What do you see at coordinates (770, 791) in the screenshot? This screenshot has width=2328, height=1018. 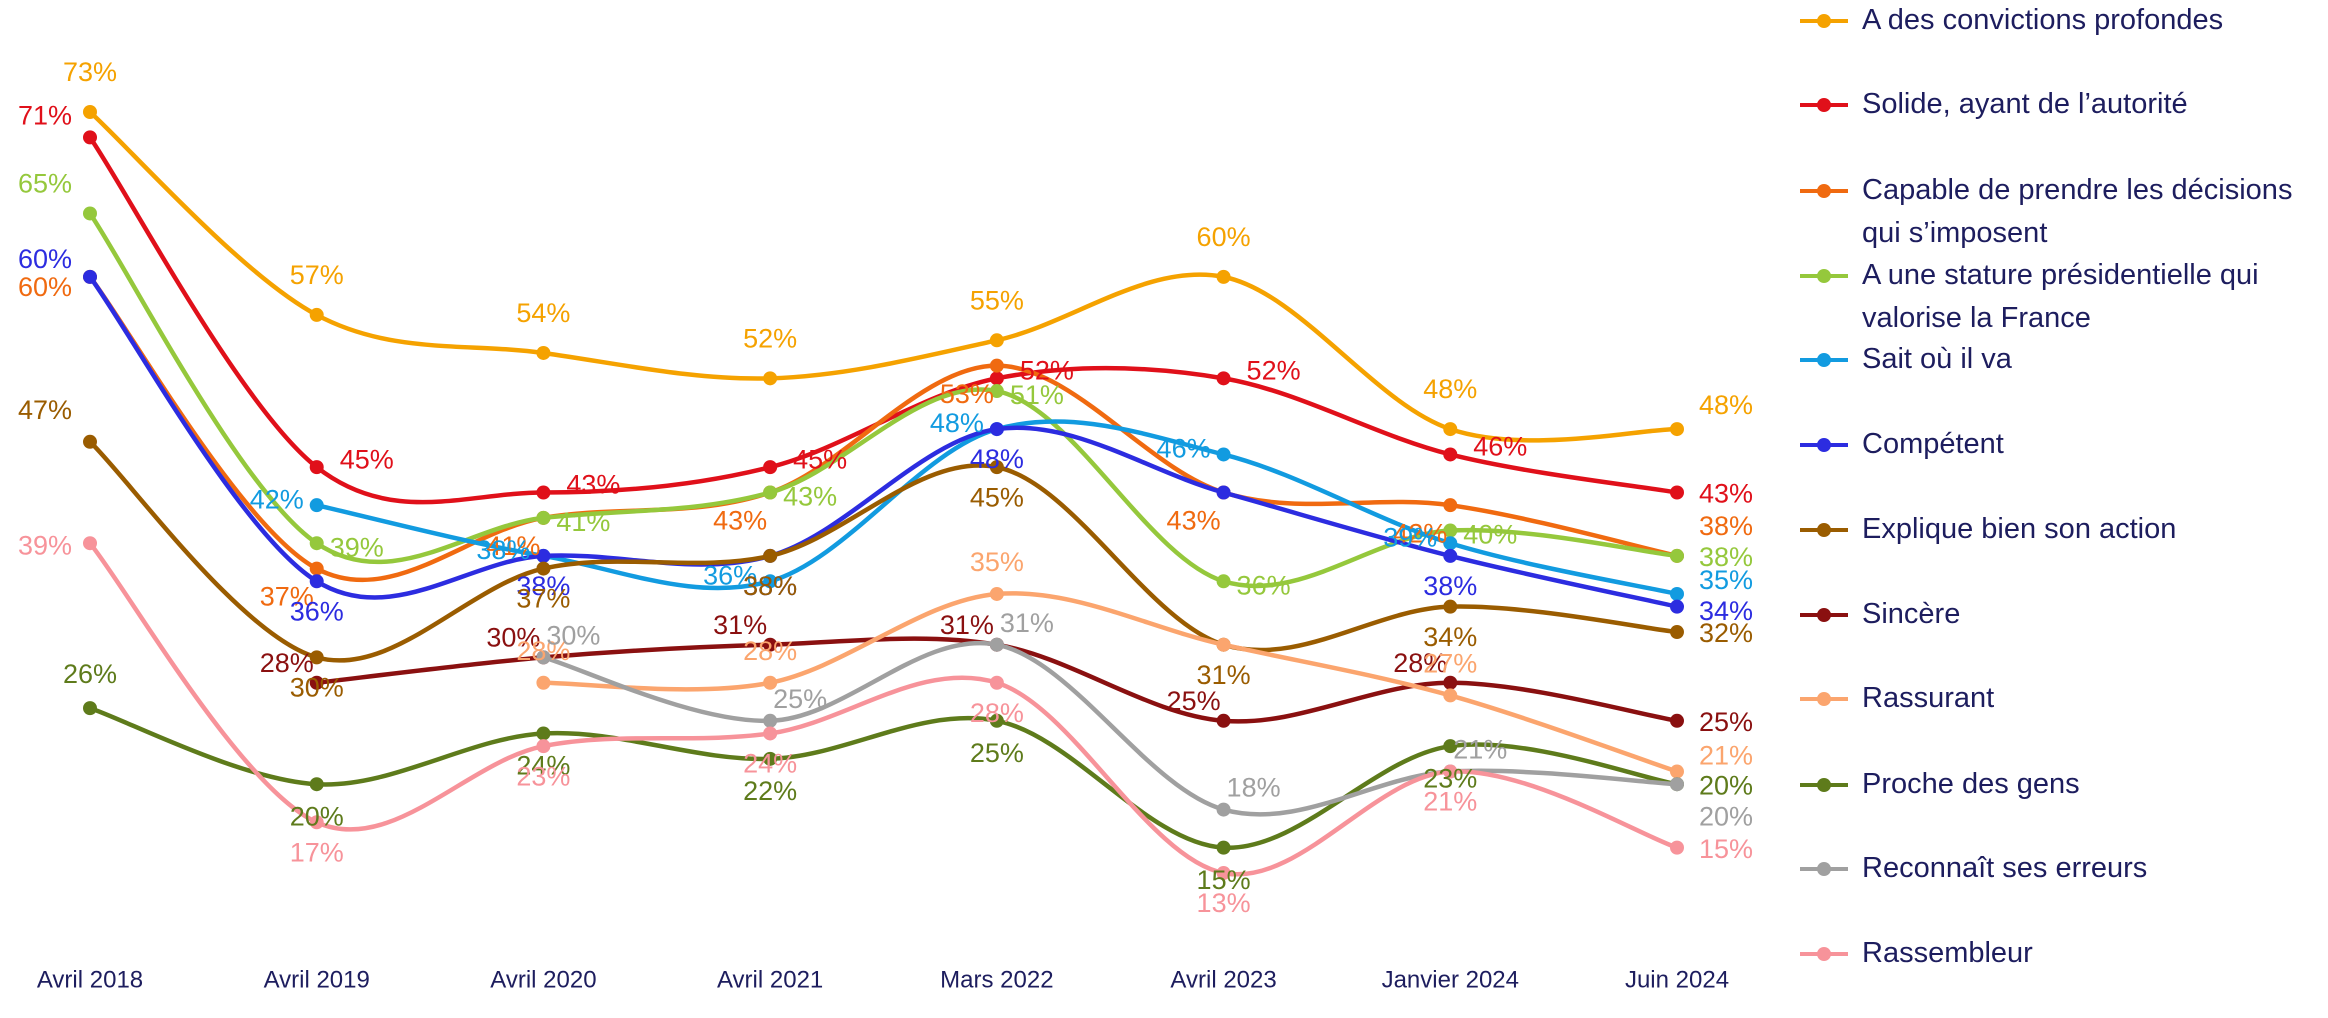 I see `data-label: 22%` at bounding box center [770, 791].